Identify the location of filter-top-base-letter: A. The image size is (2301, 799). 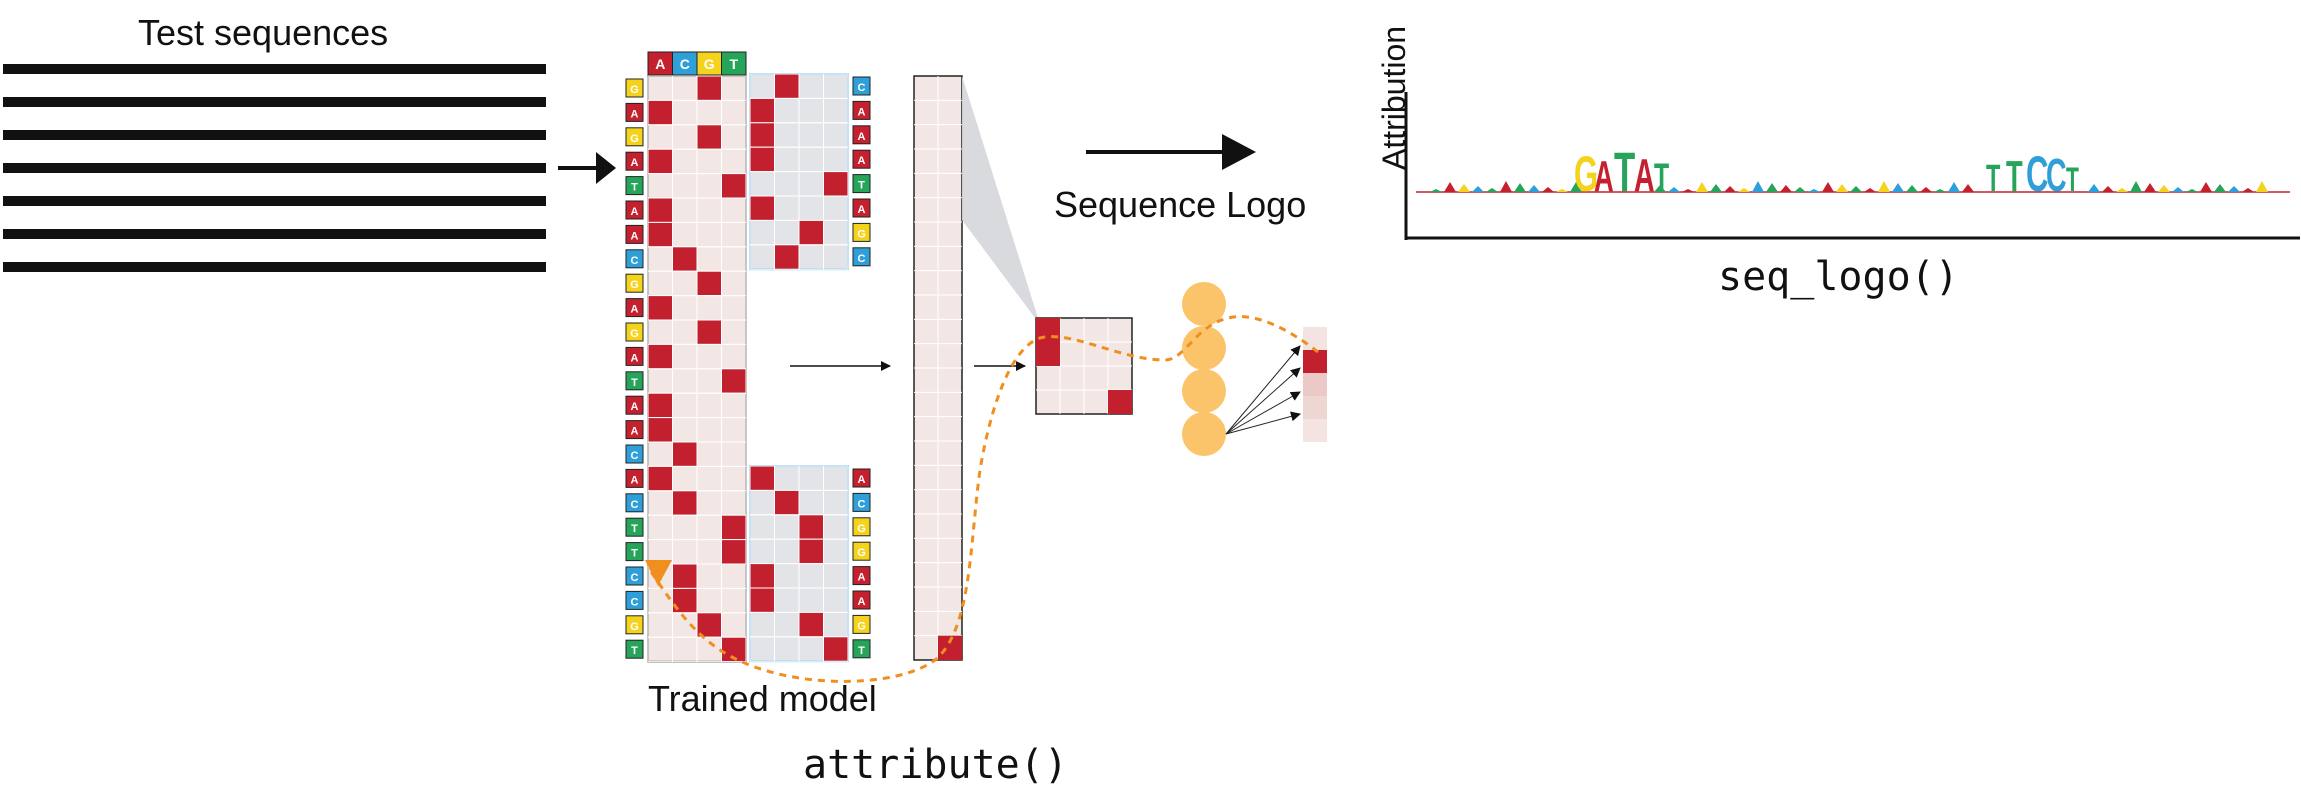
(862, 137).